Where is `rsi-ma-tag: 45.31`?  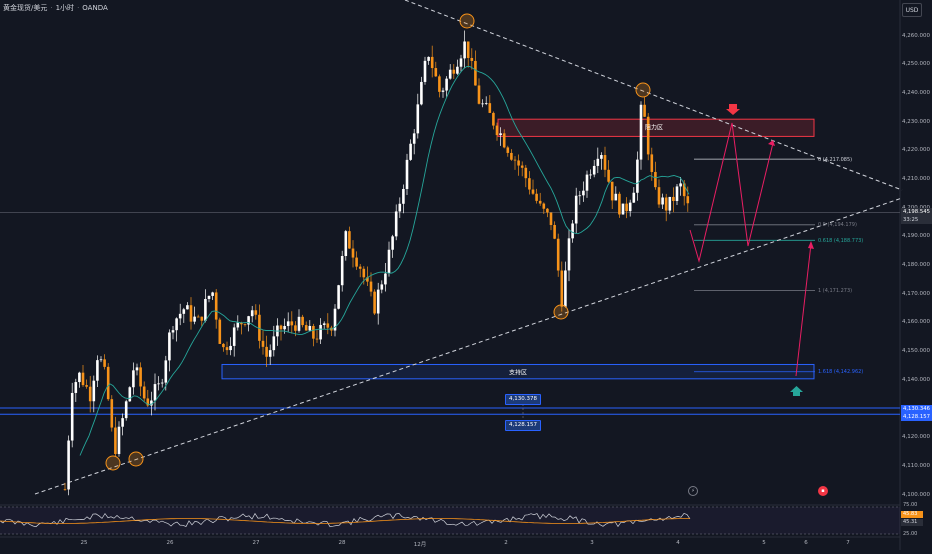 rsi-ma-tag: 45.31 is located at coordinates (912, 522).